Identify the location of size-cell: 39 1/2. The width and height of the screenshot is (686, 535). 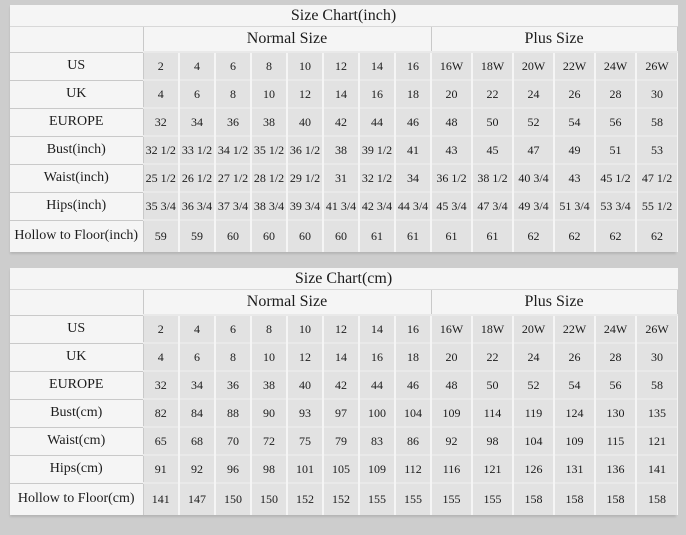
(376, 149).